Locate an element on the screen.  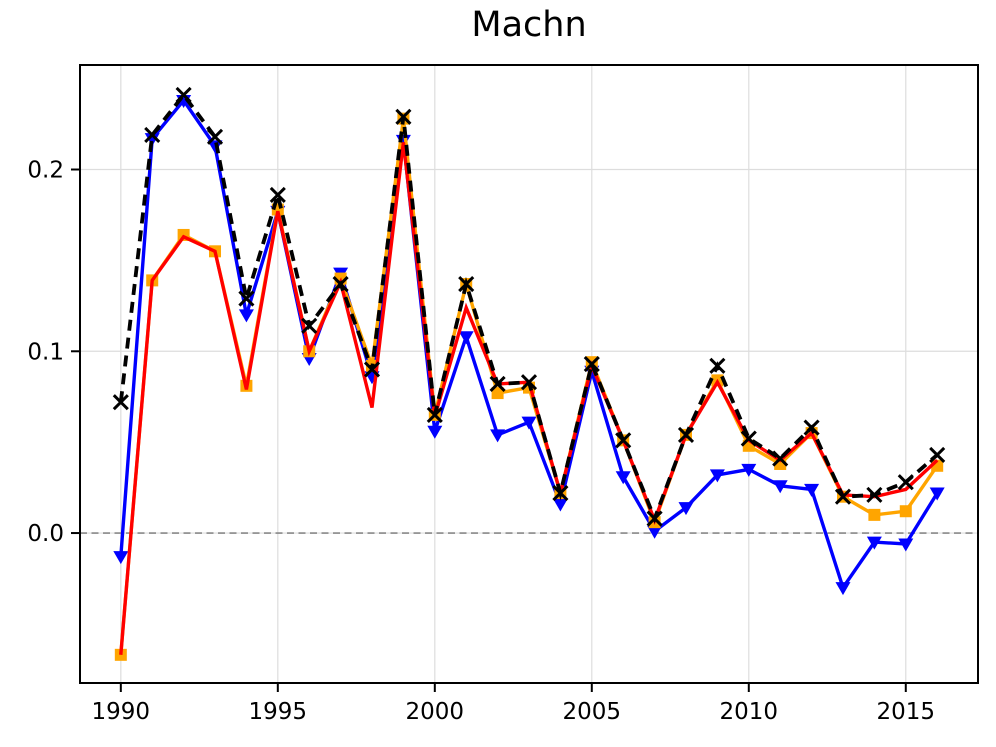
y-tick-label: 0.0 is located at coordinates (45, 534).